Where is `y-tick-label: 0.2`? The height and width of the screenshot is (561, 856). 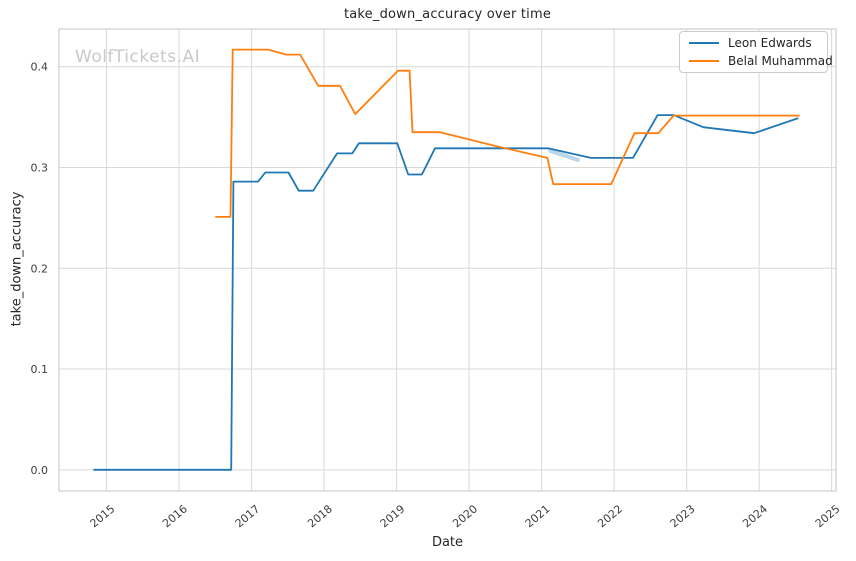
y-tick-label: 0.2 is located at coordinates (40, 268).